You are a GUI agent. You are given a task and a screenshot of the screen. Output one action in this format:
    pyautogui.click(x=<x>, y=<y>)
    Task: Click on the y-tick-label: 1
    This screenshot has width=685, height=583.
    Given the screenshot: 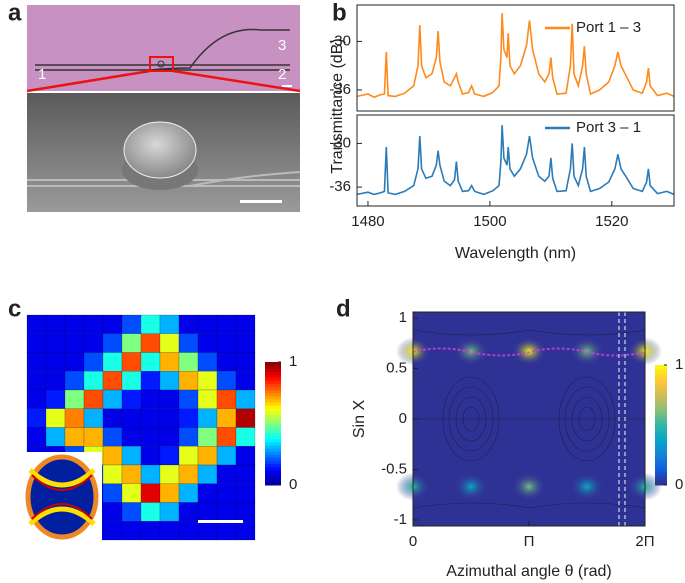 What is the action you would take?
    pyautogui.click(x=403, y=317)
    